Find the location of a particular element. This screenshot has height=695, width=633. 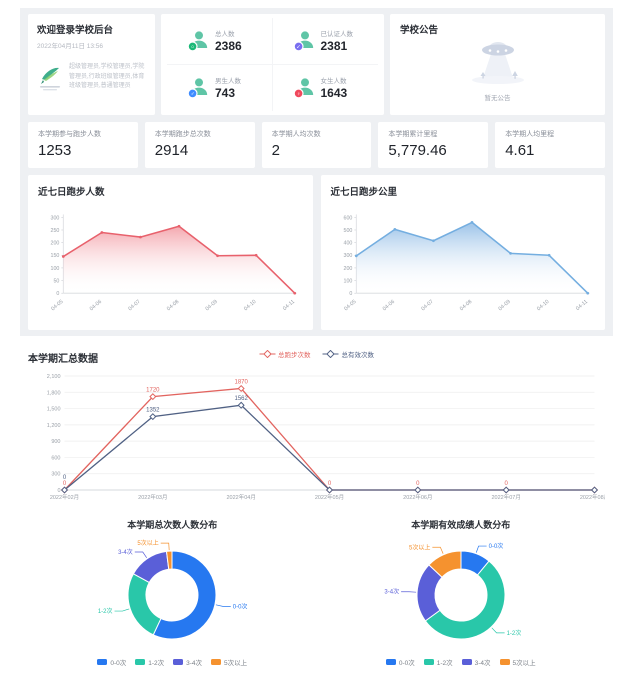

kpi-avg-mileage: 本学期人均里程 4.61 is located at coordinates (550, 145).